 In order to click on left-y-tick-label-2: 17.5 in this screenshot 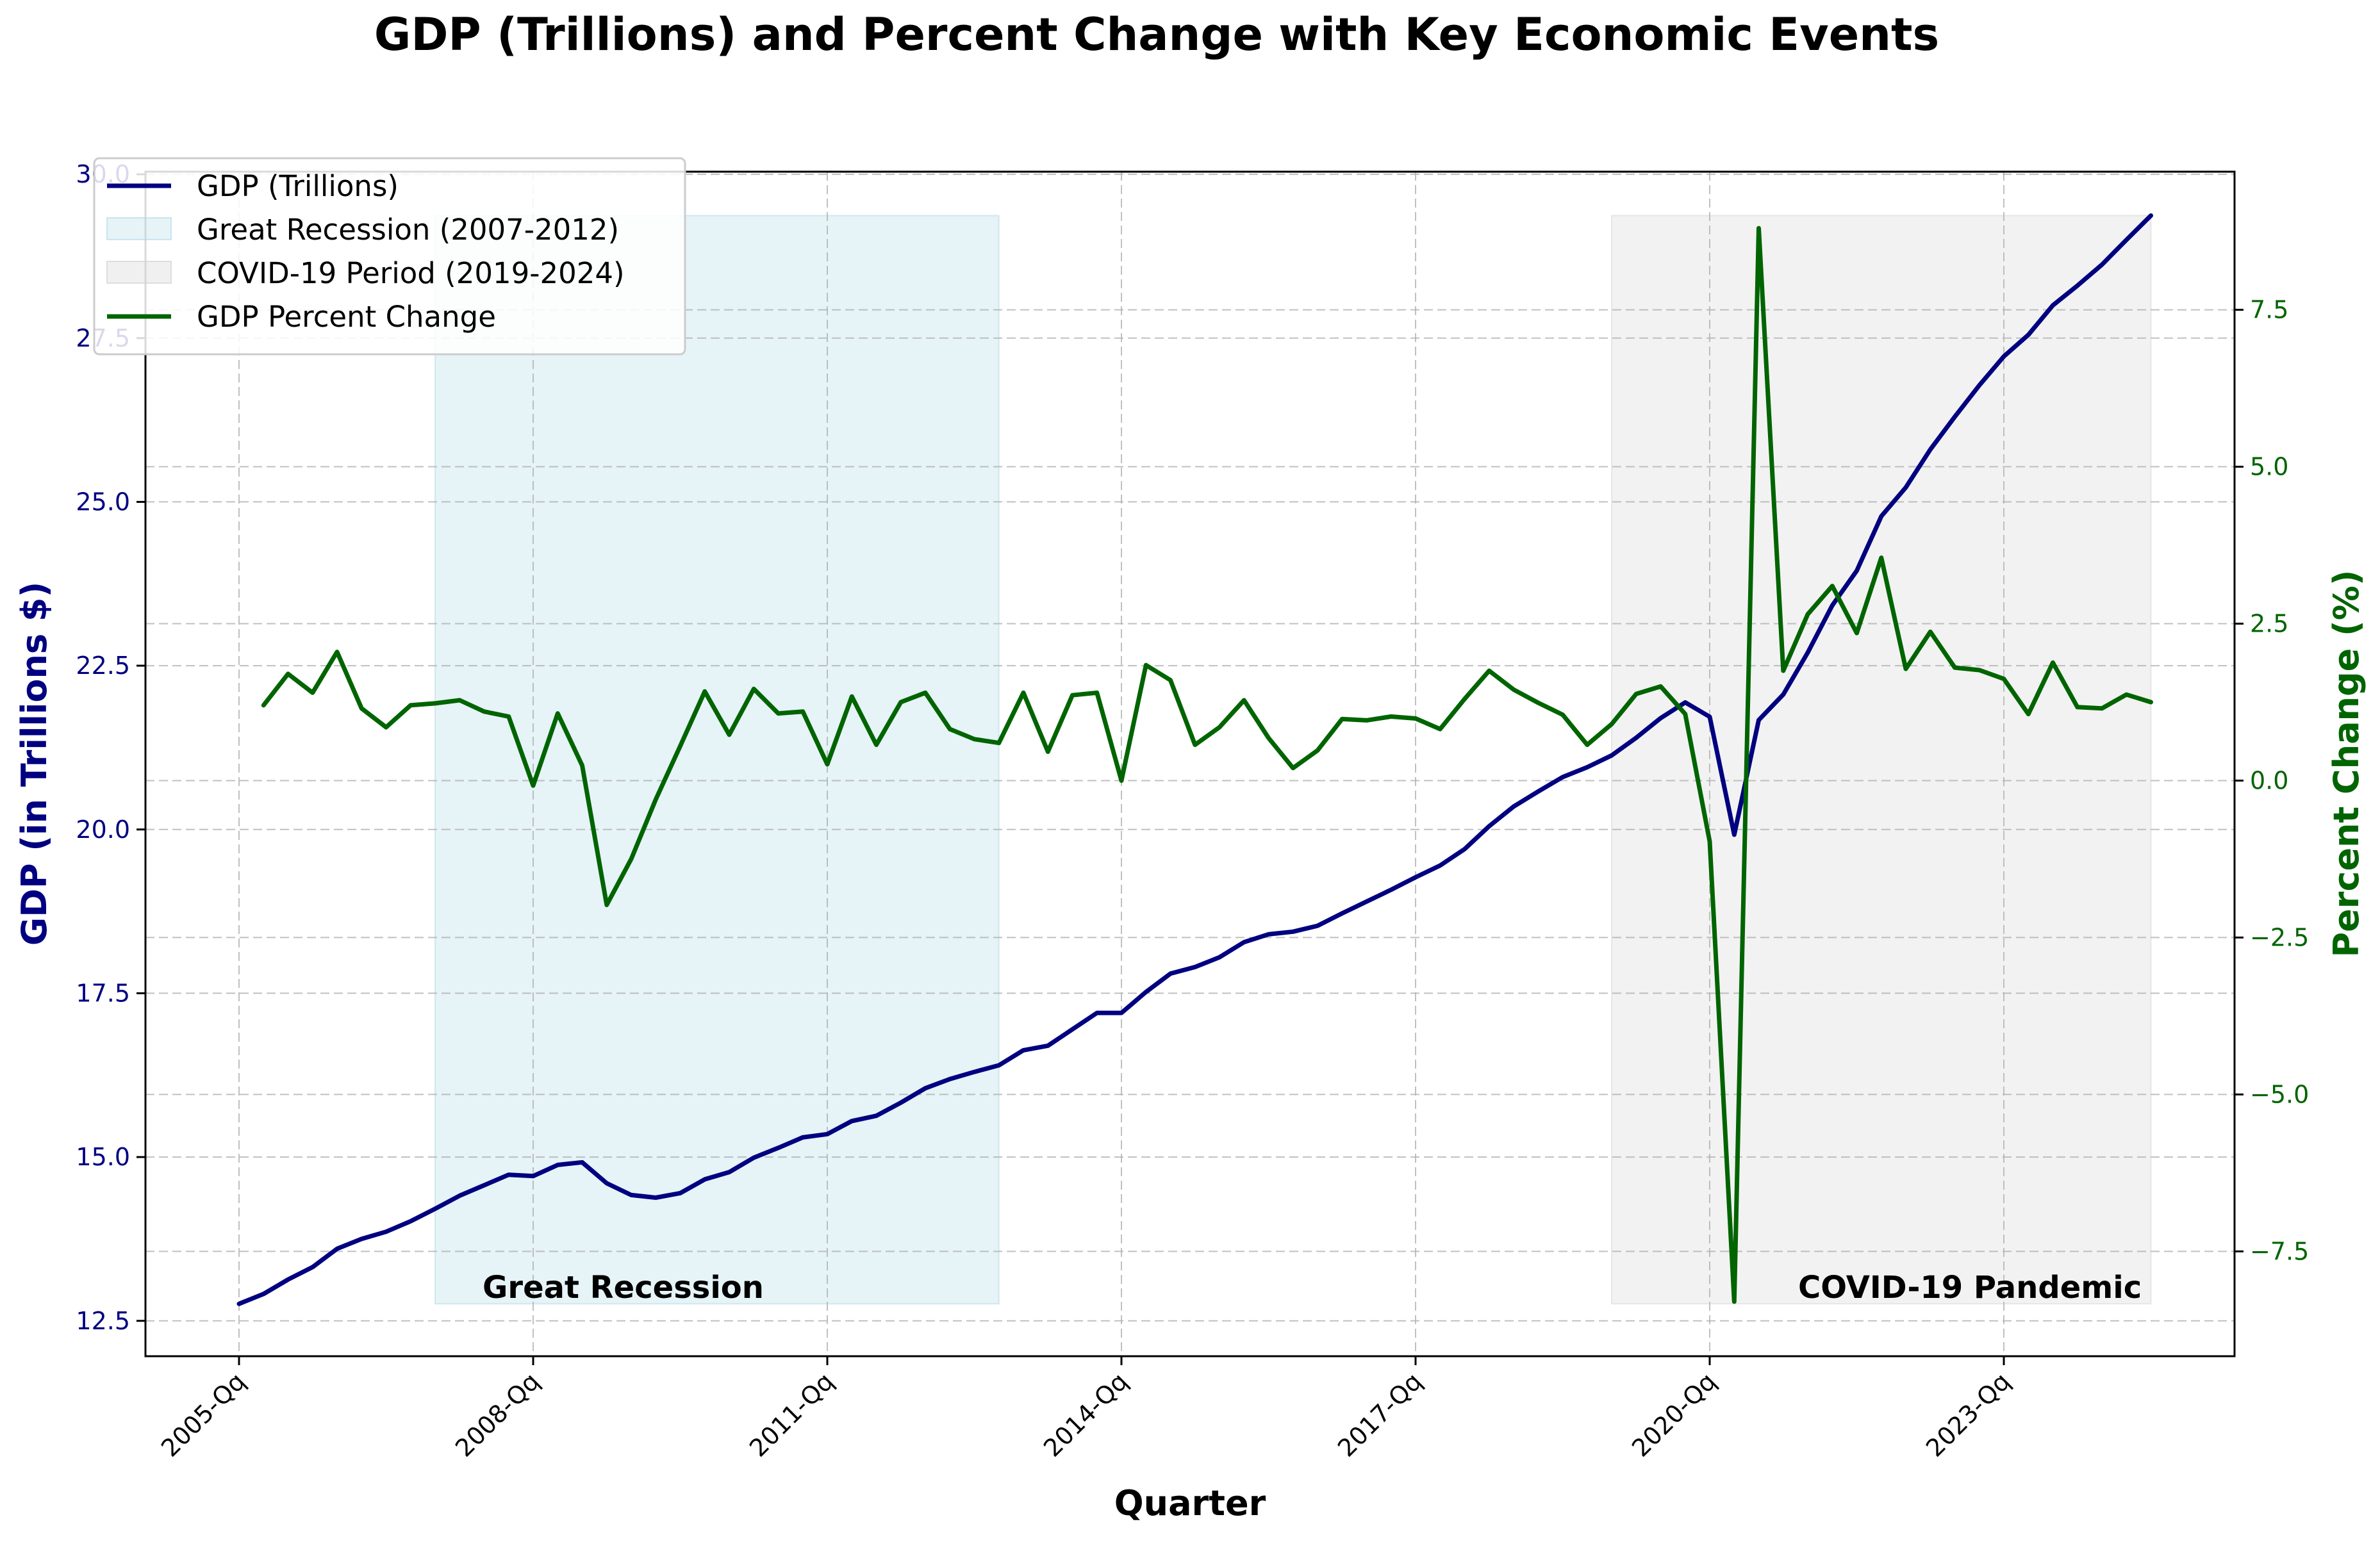, I will do `click(103, 993)`.